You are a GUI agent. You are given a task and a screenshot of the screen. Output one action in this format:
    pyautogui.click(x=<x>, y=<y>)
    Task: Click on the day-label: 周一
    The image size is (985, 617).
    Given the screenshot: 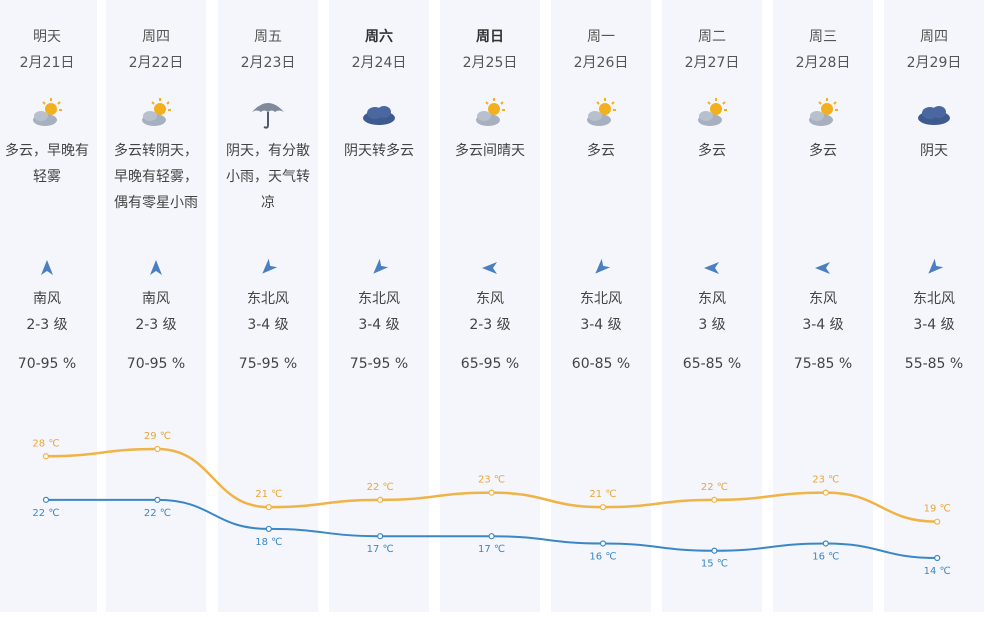 What is the action you would take?
    pyautogui.click(x=601, y=37)
    